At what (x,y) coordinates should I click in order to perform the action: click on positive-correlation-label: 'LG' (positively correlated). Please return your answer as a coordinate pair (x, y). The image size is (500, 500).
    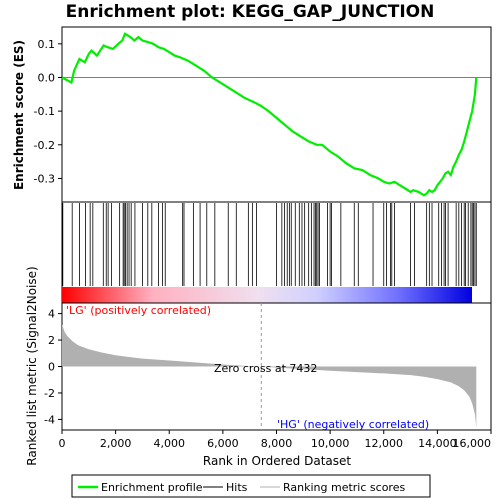
    Looking at the image, I should click on (138, 310).